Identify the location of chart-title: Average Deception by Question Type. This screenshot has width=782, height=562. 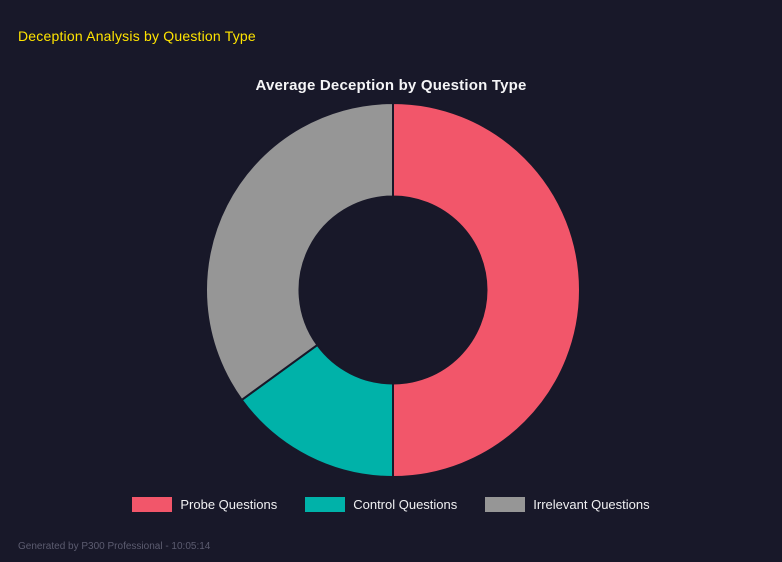
(391, 85).